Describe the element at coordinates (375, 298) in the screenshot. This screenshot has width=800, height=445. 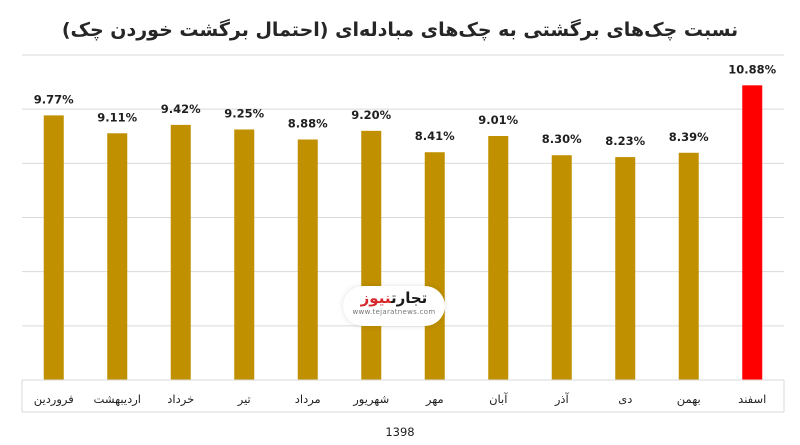
I see `watermark-name-part2: نیوز` at that location.